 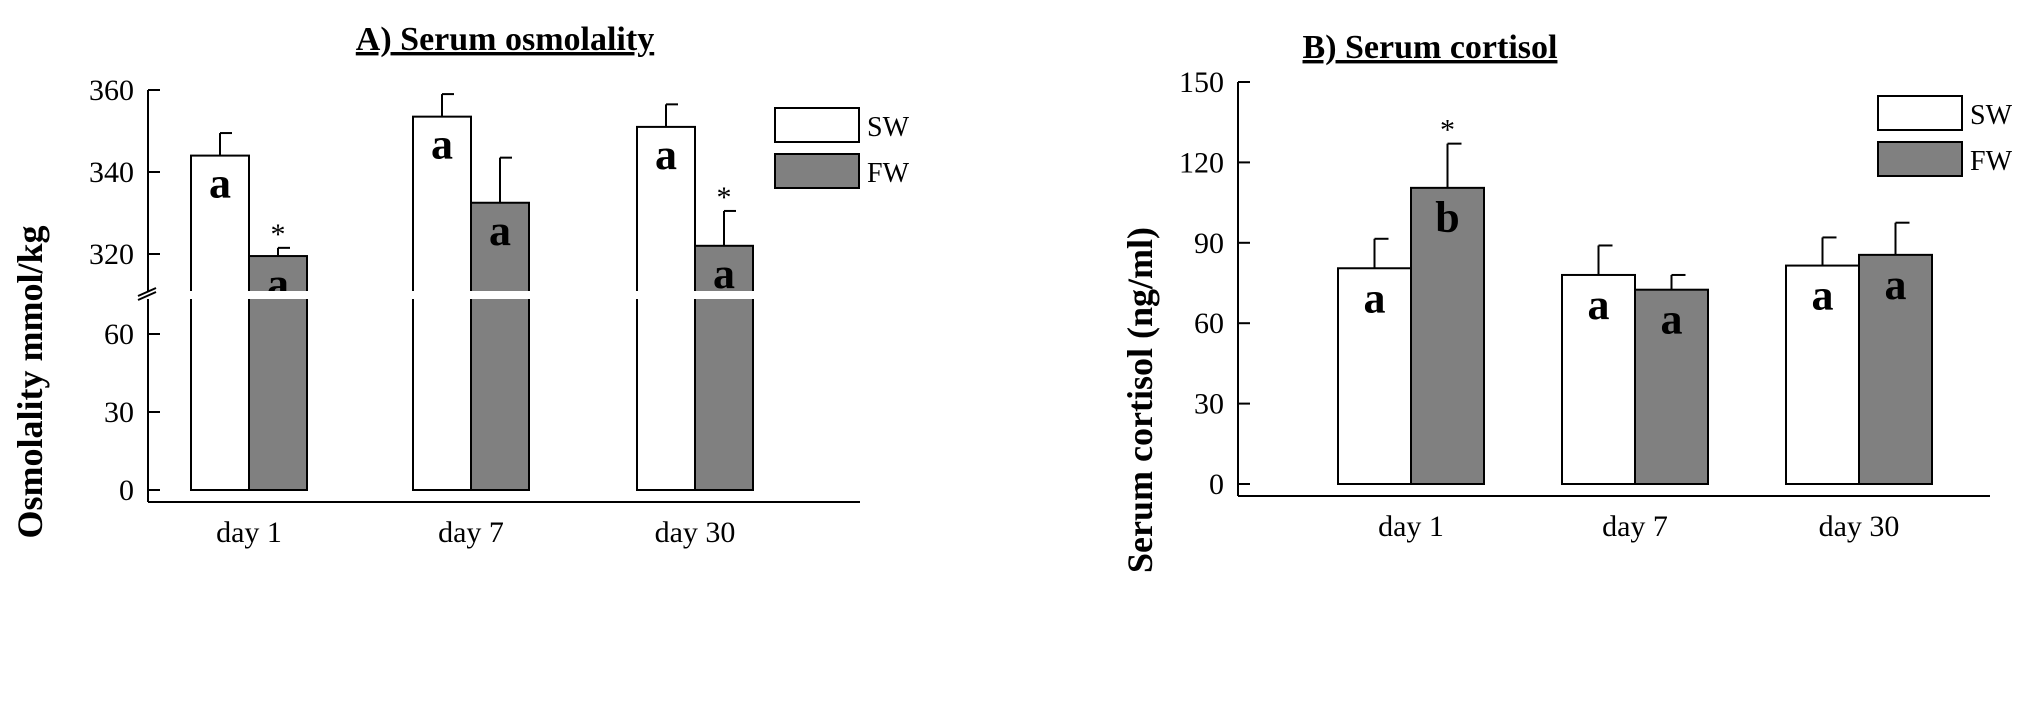 I want to click on panel-b-xtick-label: day 1, so click(x=1411, y=526).